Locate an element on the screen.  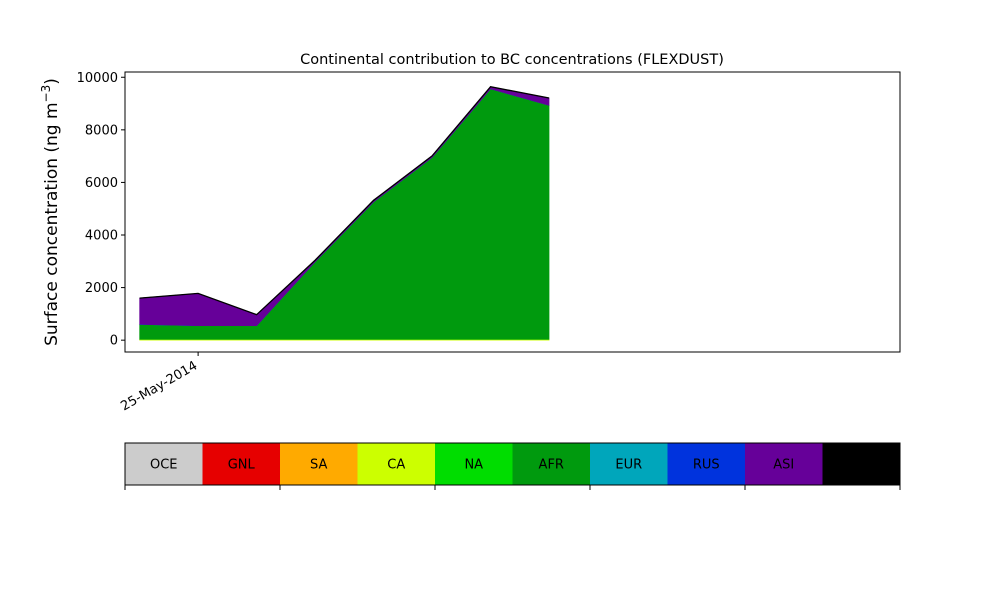
colorbar-swatch-eur is located at coordinates (629, 464).